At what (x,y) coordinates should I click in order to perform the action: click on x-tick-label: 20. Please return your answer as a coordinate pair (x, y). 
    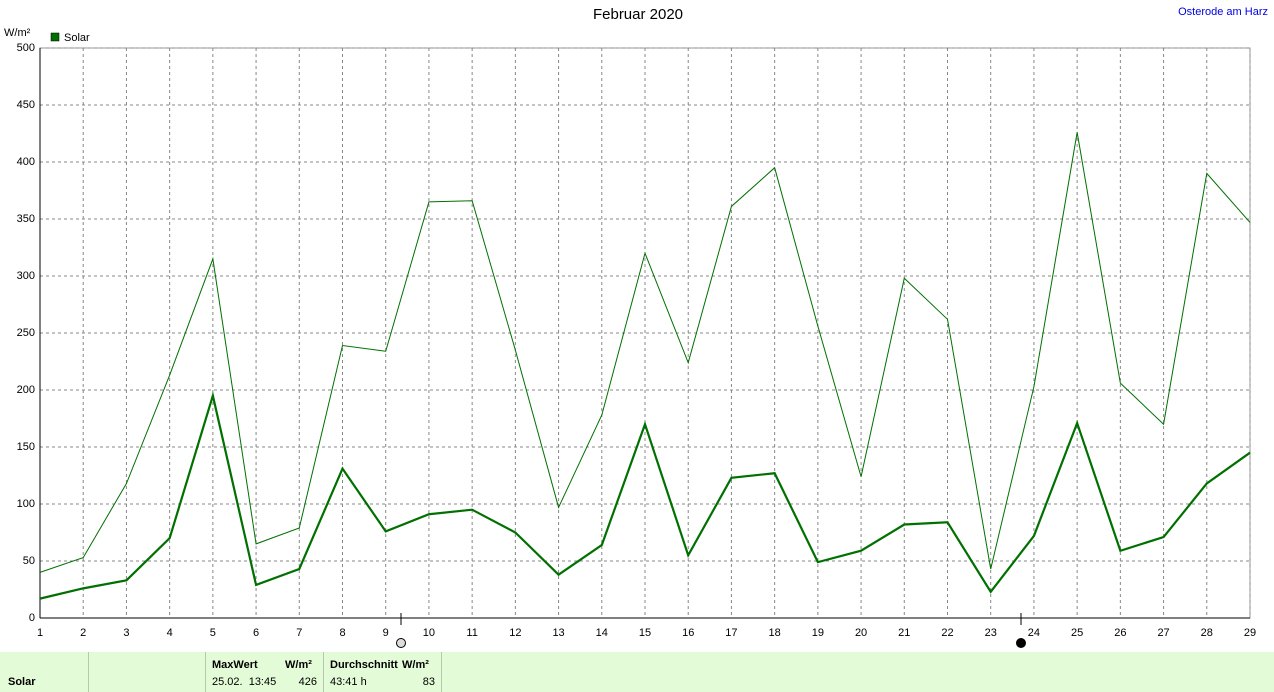
    Looking at the image, I should click on (861, 633).